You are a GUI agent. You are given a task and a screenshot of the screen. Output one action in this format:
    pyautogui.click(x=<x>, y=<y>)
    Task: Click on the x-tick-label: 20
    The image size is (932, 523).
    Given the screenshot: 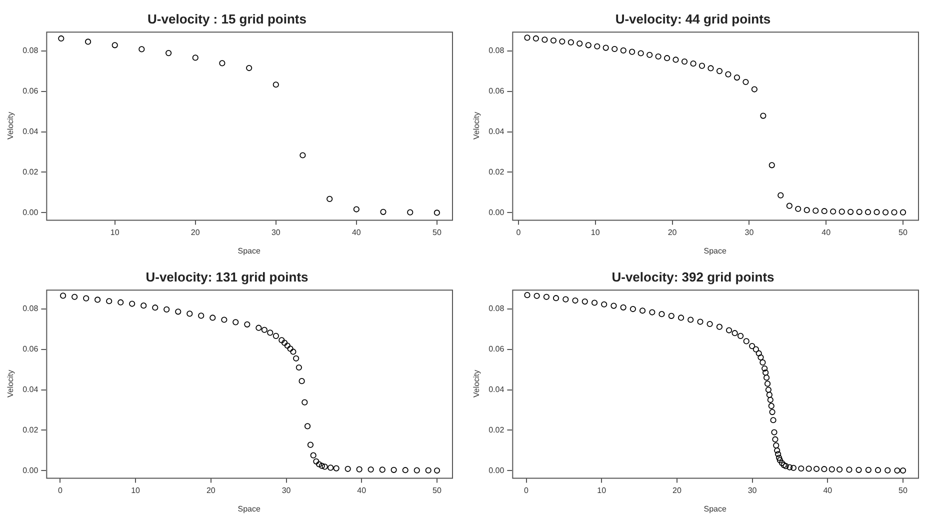 What is the action you would take?
    pyautogui.click(x=677, y=490)
    